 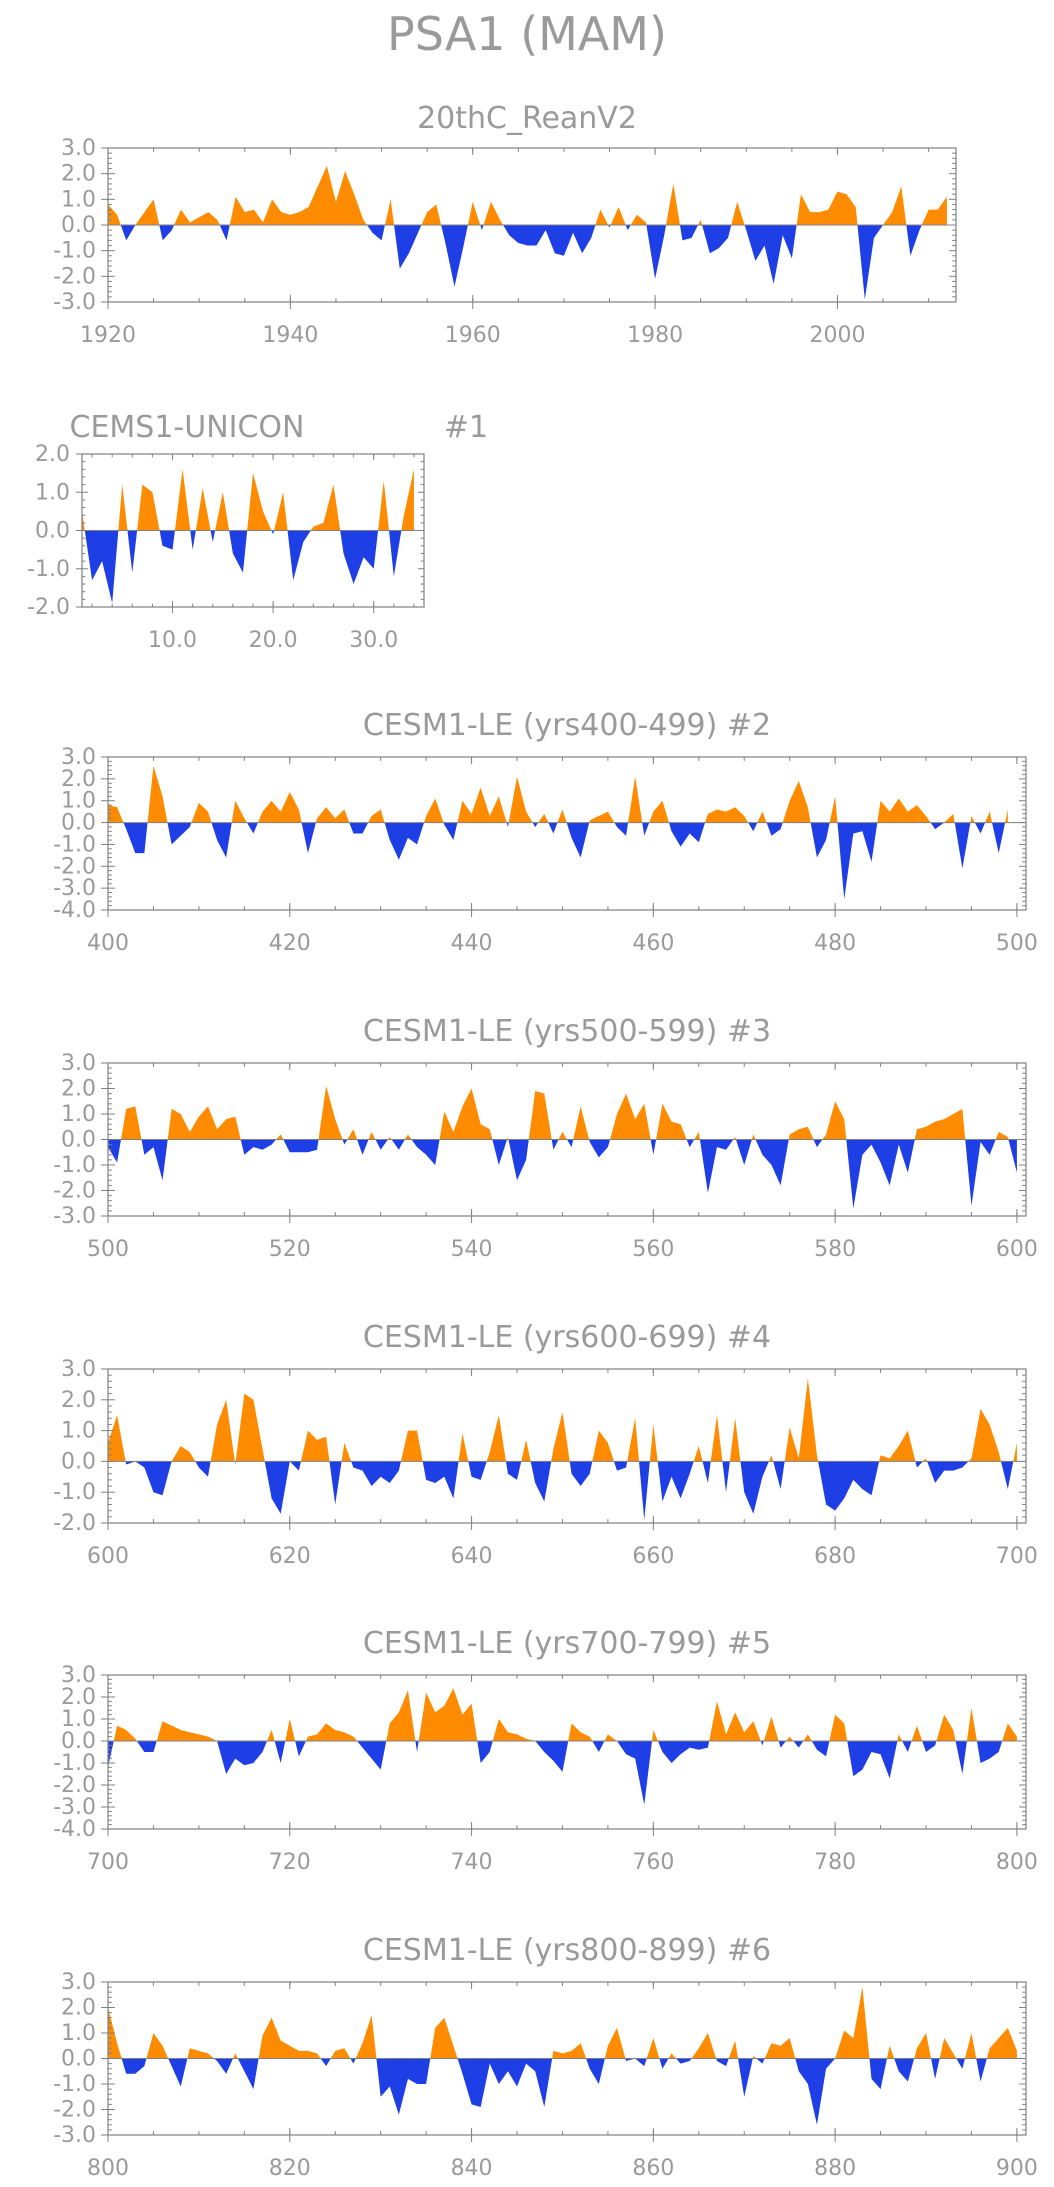 I want to click on x-tick-label: 1980, so click(x=655, y=335).